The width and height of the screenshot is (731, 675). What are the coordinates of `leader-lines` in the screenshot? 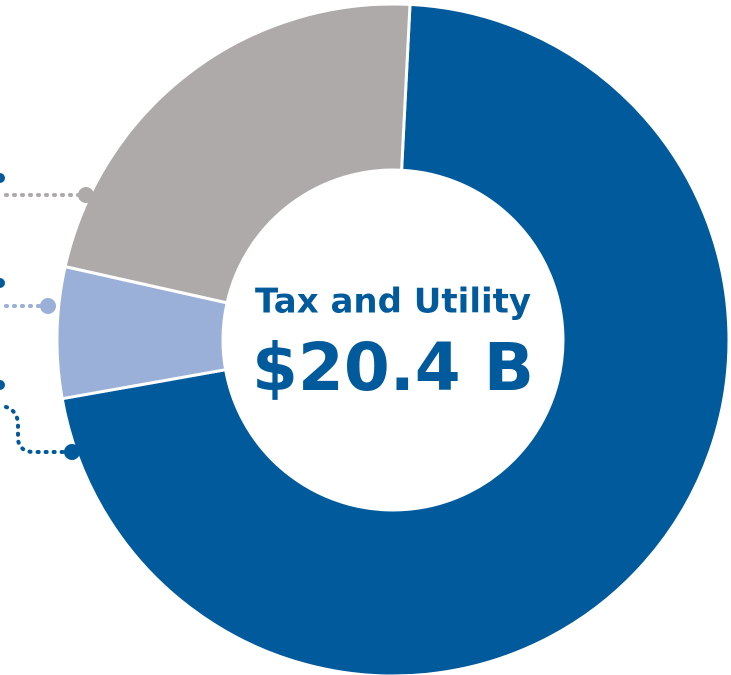 It's located at (45, 323).